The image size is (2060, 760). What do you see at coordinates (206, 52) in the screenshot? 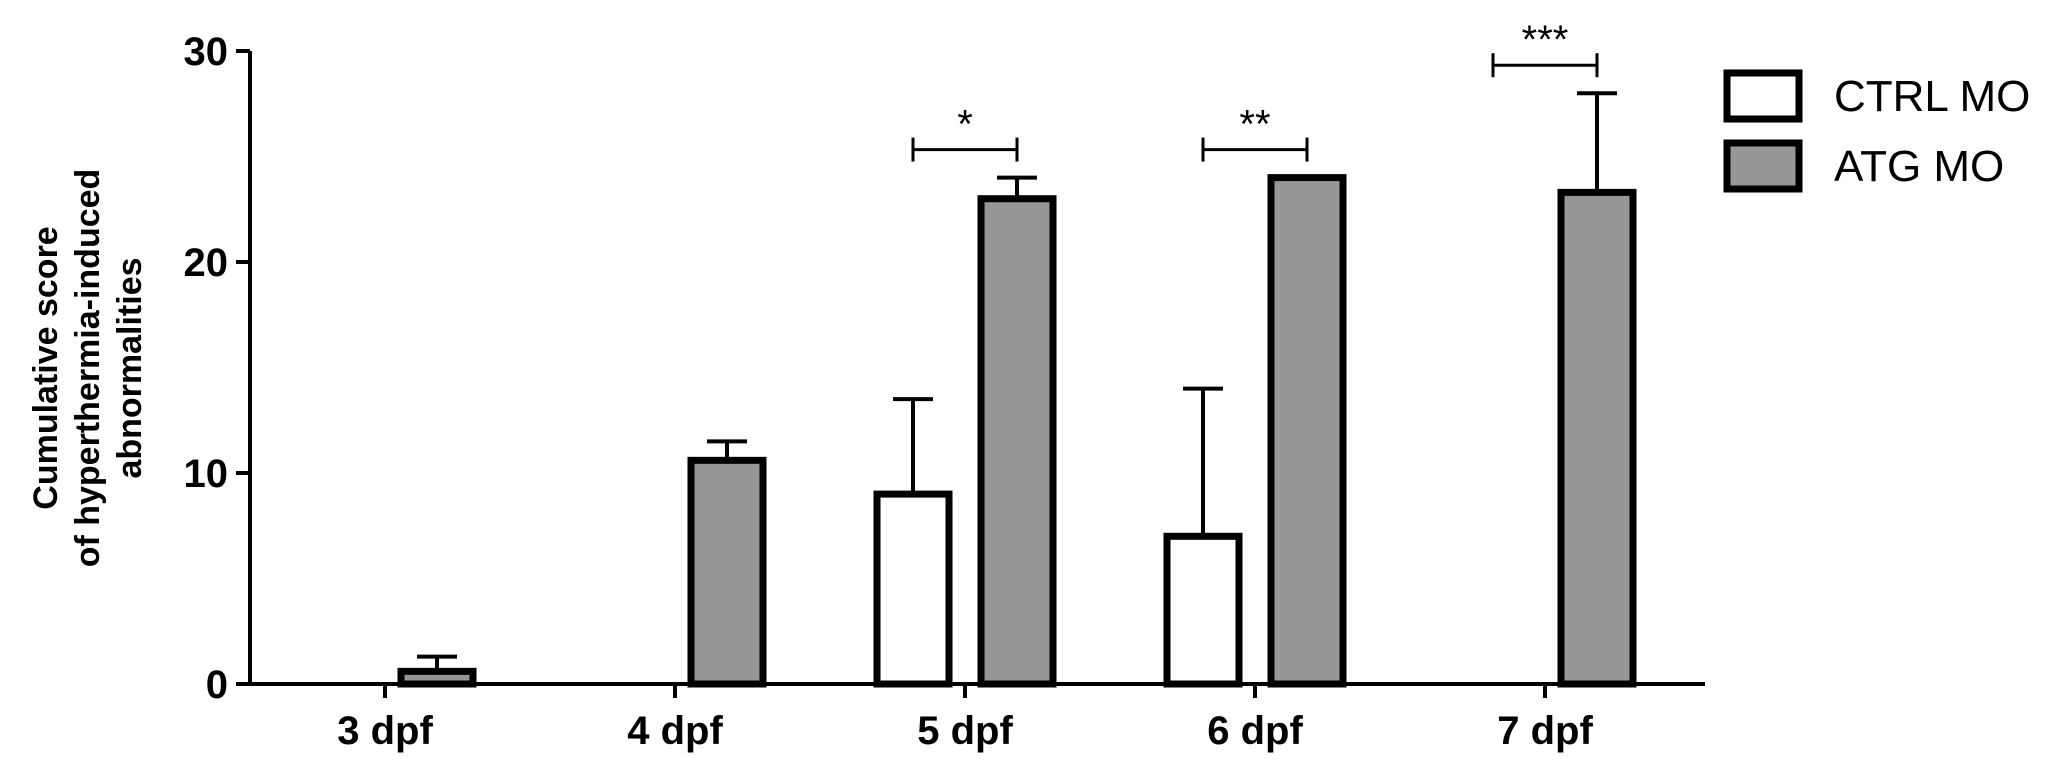
I see `y-tick-label: 30` at bounding box center [206, 52].